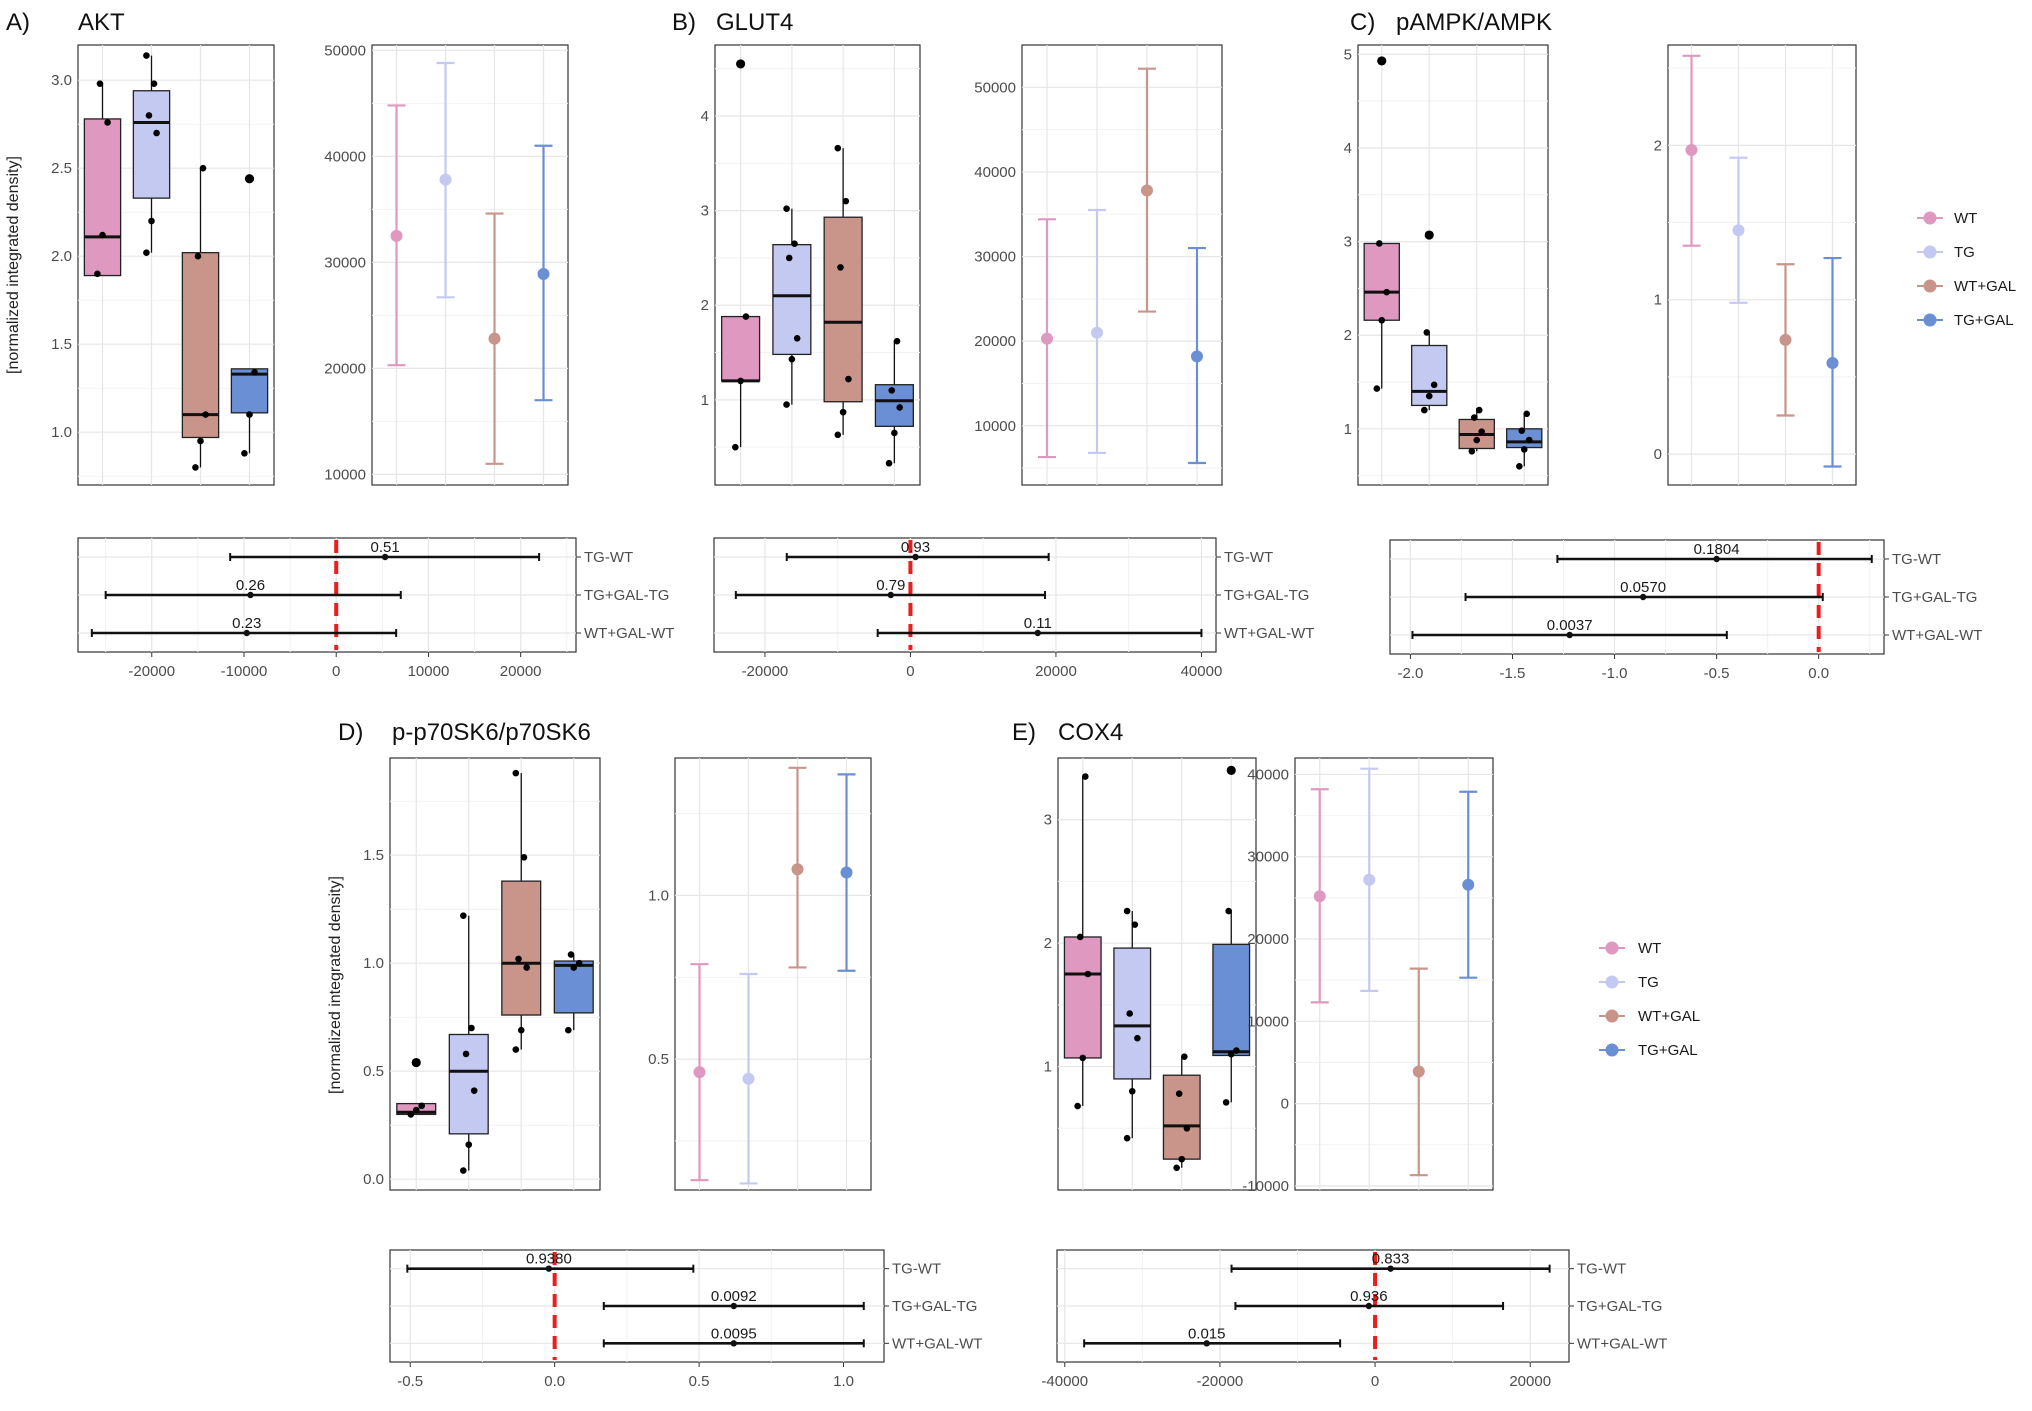 Image resolution: width=2032 pixels, height=1411 pixels. Describe the element at coordinates (995, 87) in the screenshot. I see `y-tick-label: 50000` at that location.